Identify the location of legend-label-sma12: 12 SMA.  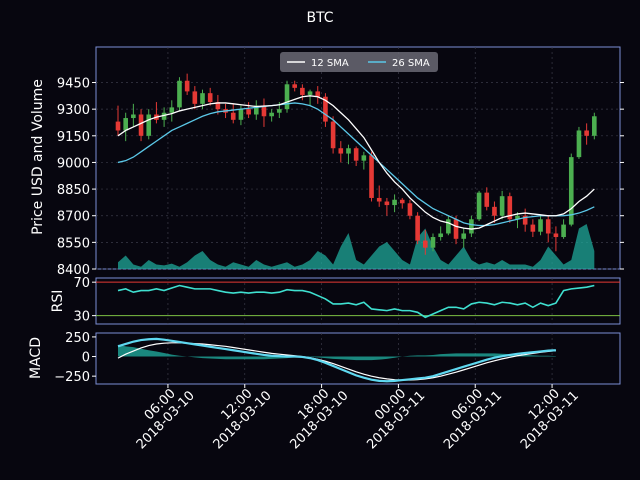
(330, 63).